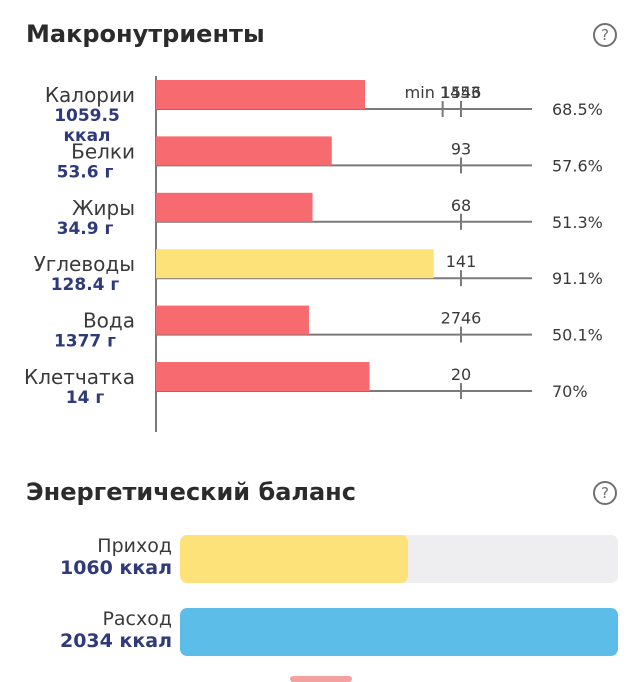  What do you see at coordinates (294, 559) in the screenshot?
I see `income-bar-fill` at bounding box center [294, 559].